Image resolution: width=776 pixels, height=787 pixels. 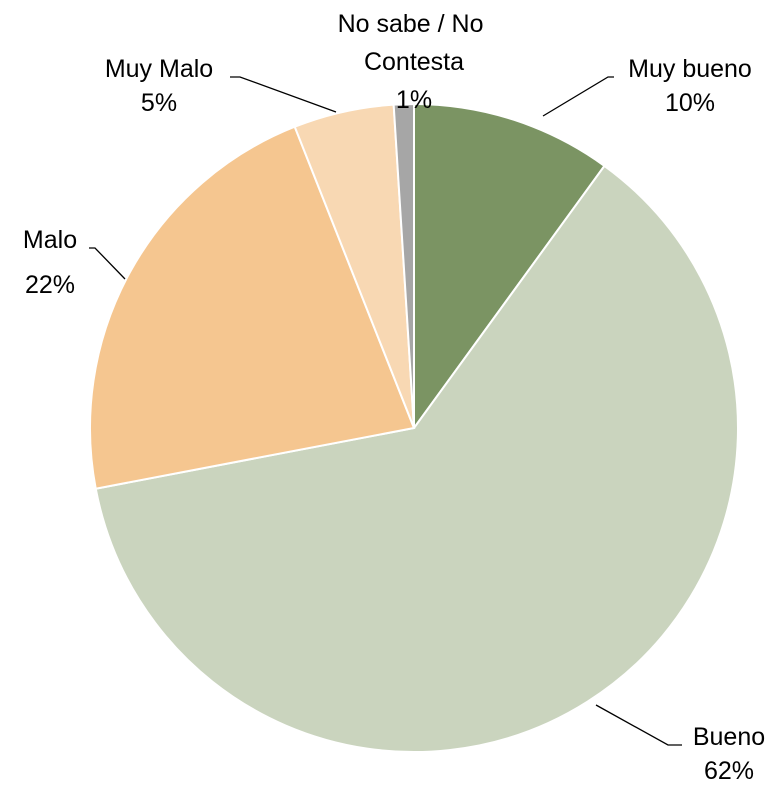 I want to click on slice-name-muy-malo: Muy Malo, so click(x=159, y=69).